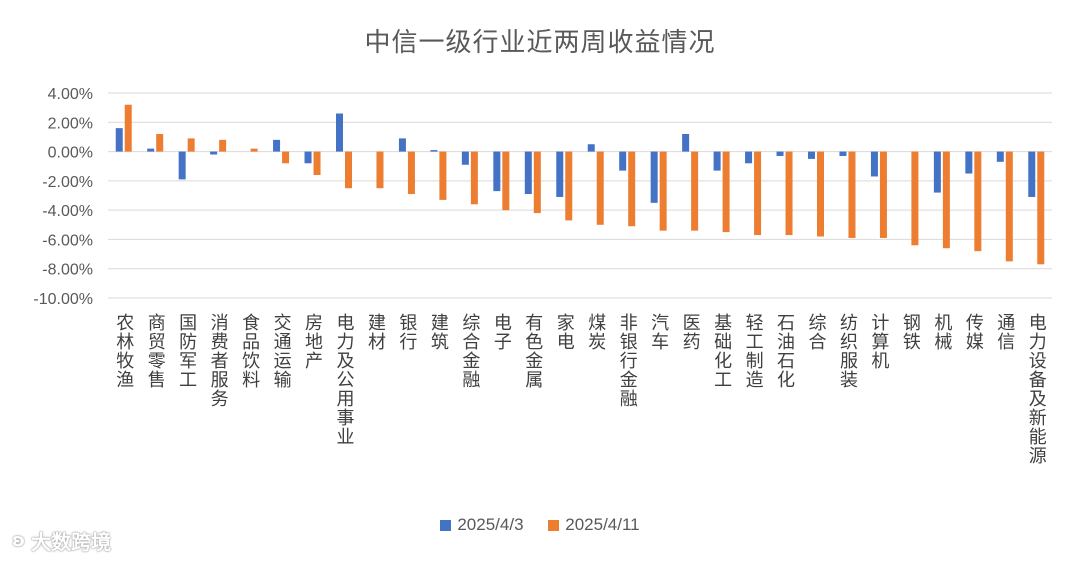  Describe the element at coordinates (70, 94) in the screenshot. I see `y-tick-label: 4.00%` at that location.